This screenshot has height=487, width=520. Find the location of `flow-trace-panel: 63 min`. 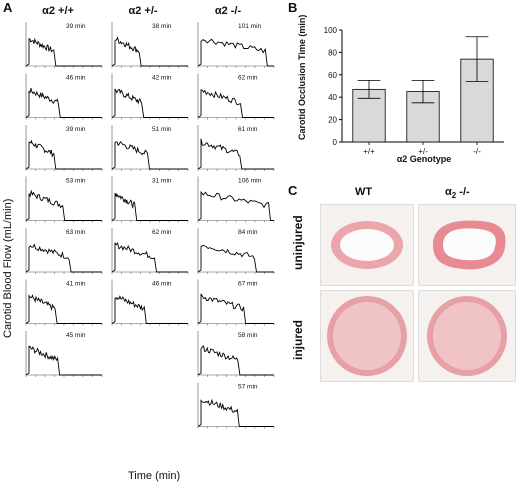

flow-trace-panel: 63 min is located at coordinates (64, 251).